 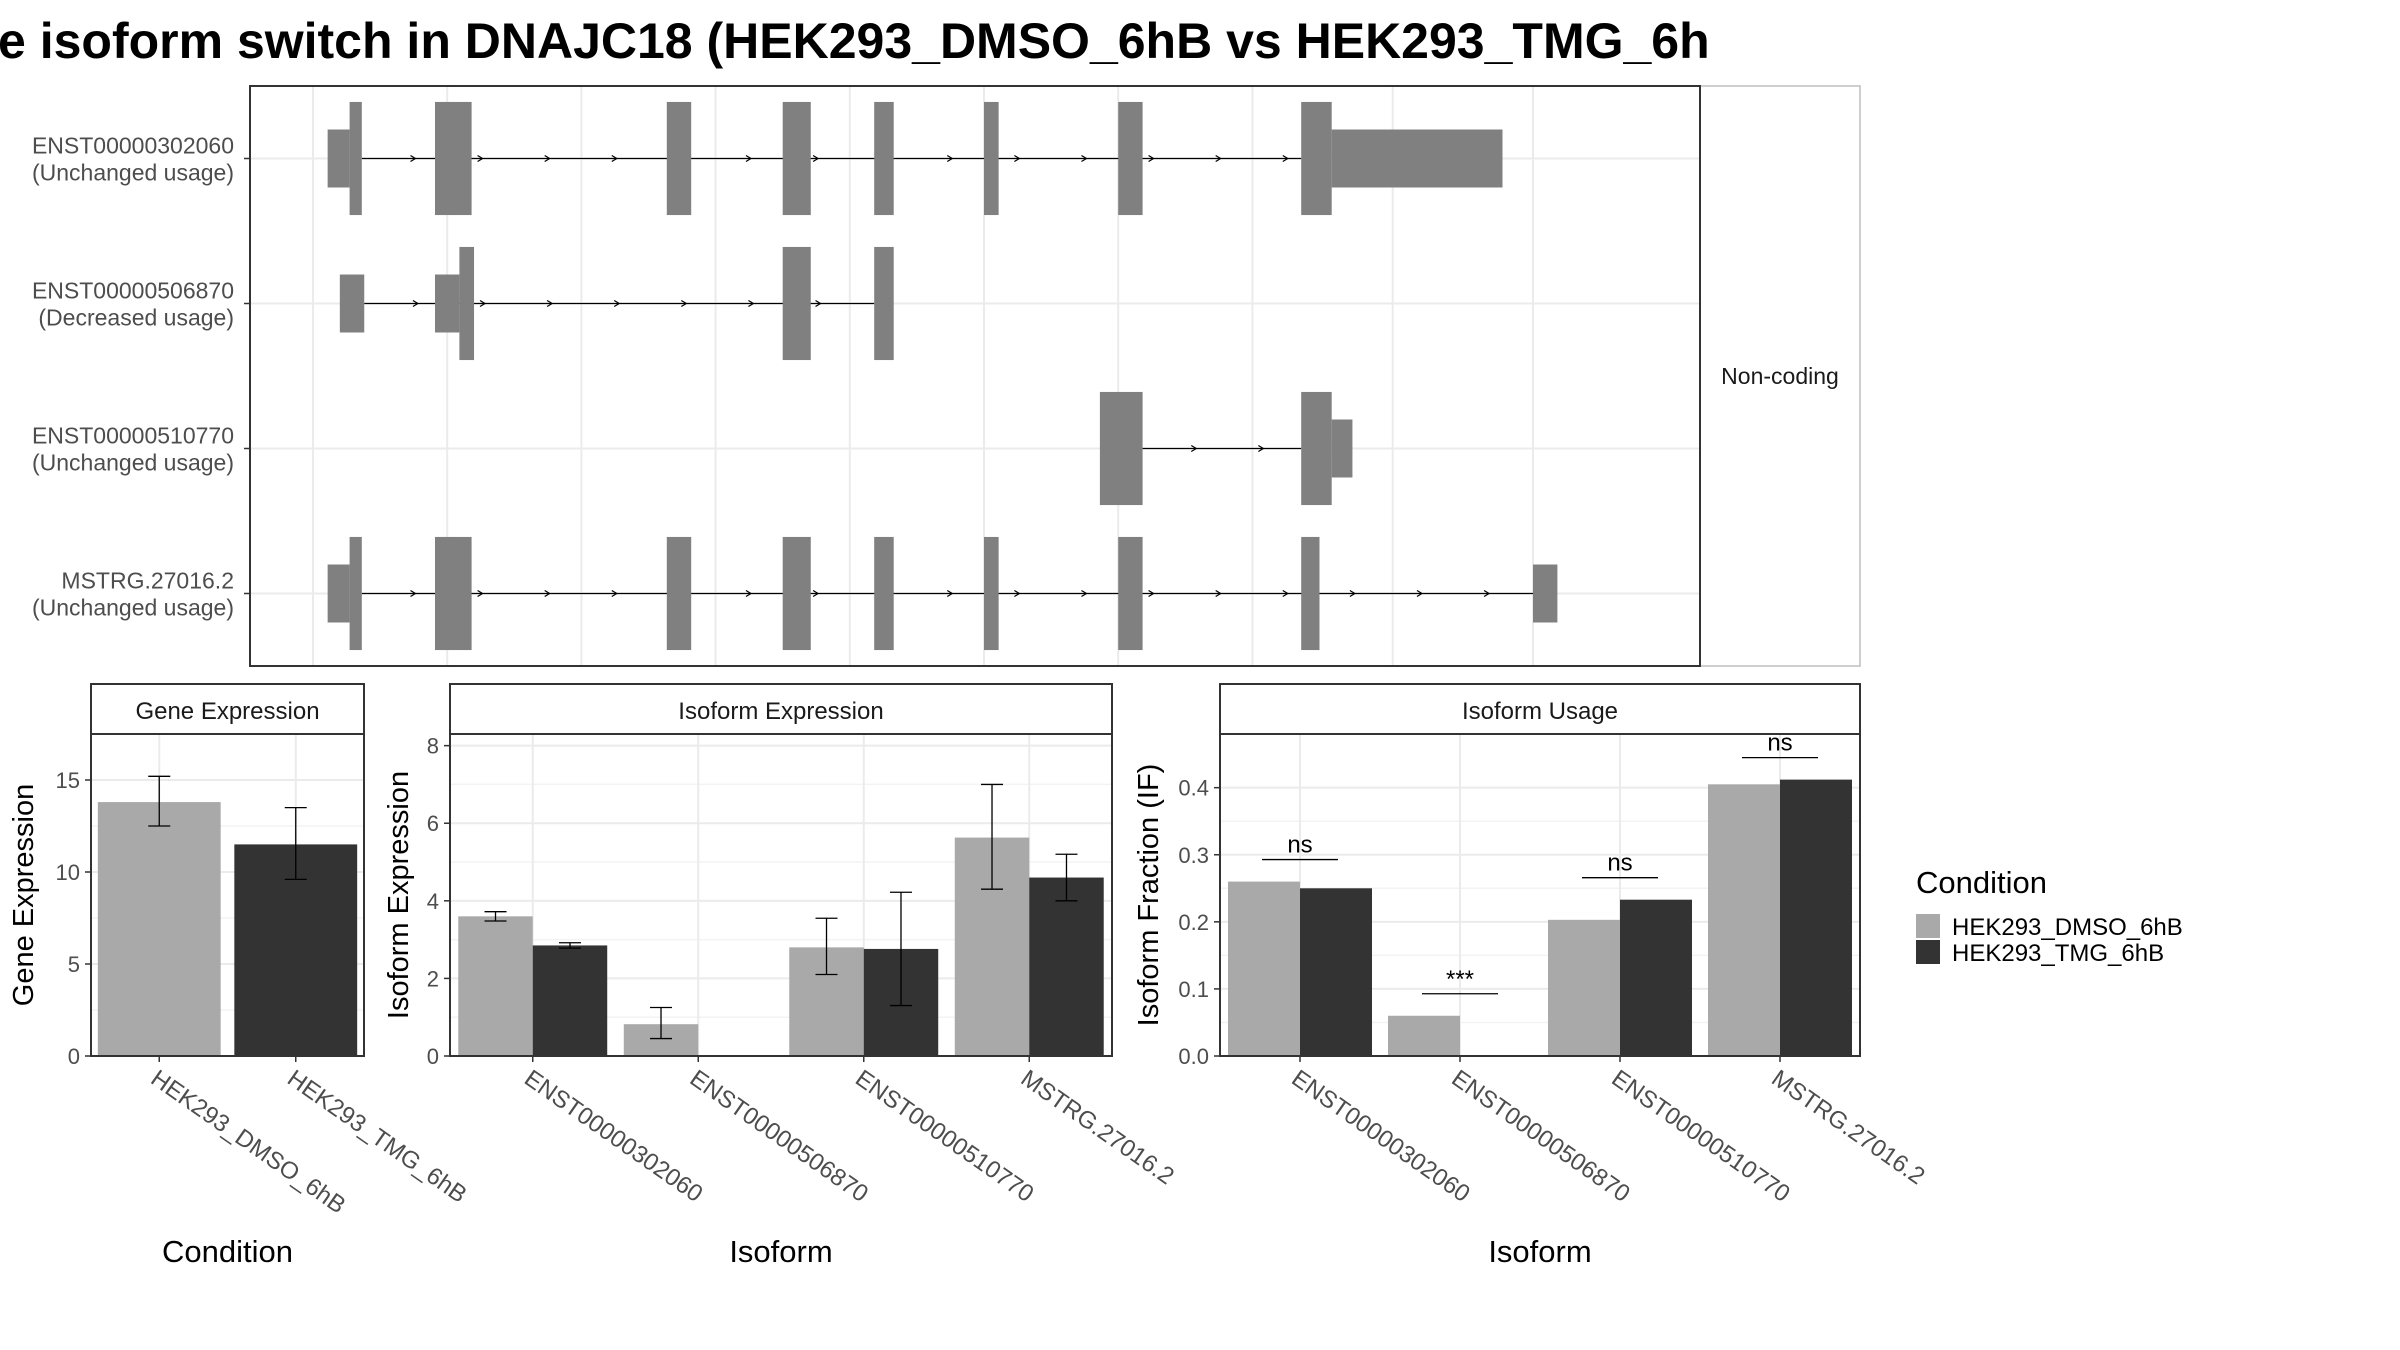 I want to click on y-tick-label: 5, so click(x=74, y=964).